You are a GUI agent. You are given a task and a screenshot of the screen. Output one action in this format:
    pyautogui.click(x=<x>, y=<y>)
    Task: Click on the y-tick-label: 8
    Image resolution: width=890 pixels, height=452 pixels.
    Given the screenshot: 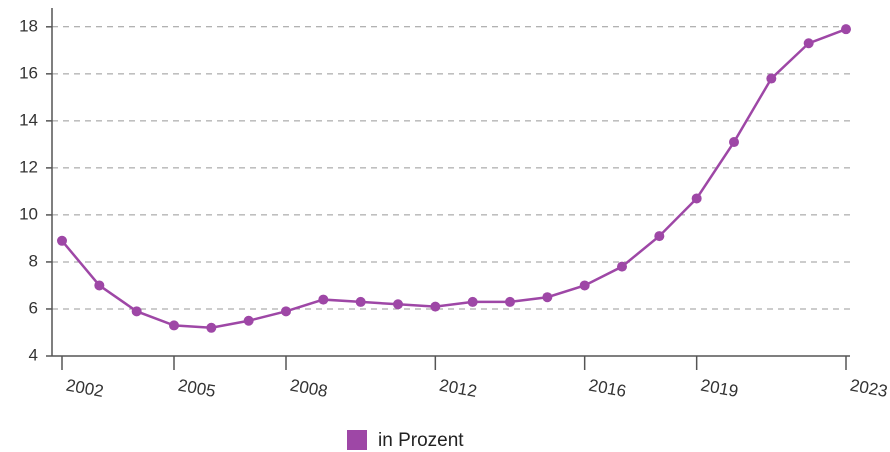 What is the action you would take?
    pyautogui.click(x=33, y=260)
    